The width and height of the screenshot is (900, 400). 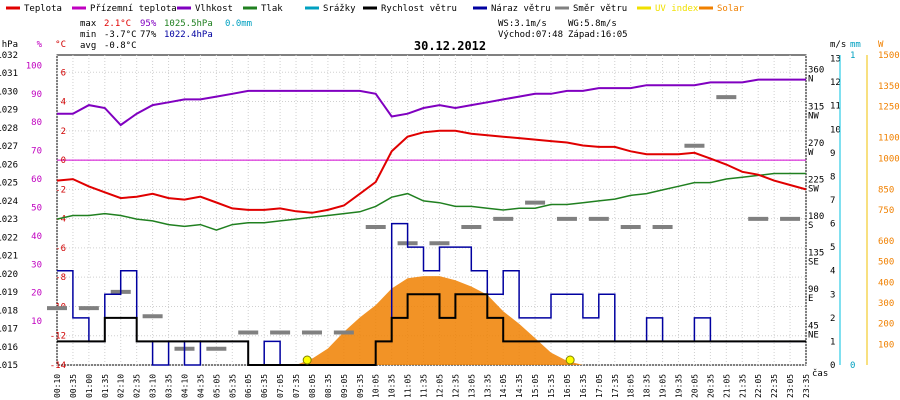 I want to click on dir-tick-name: S, so click(x=810, y=226).